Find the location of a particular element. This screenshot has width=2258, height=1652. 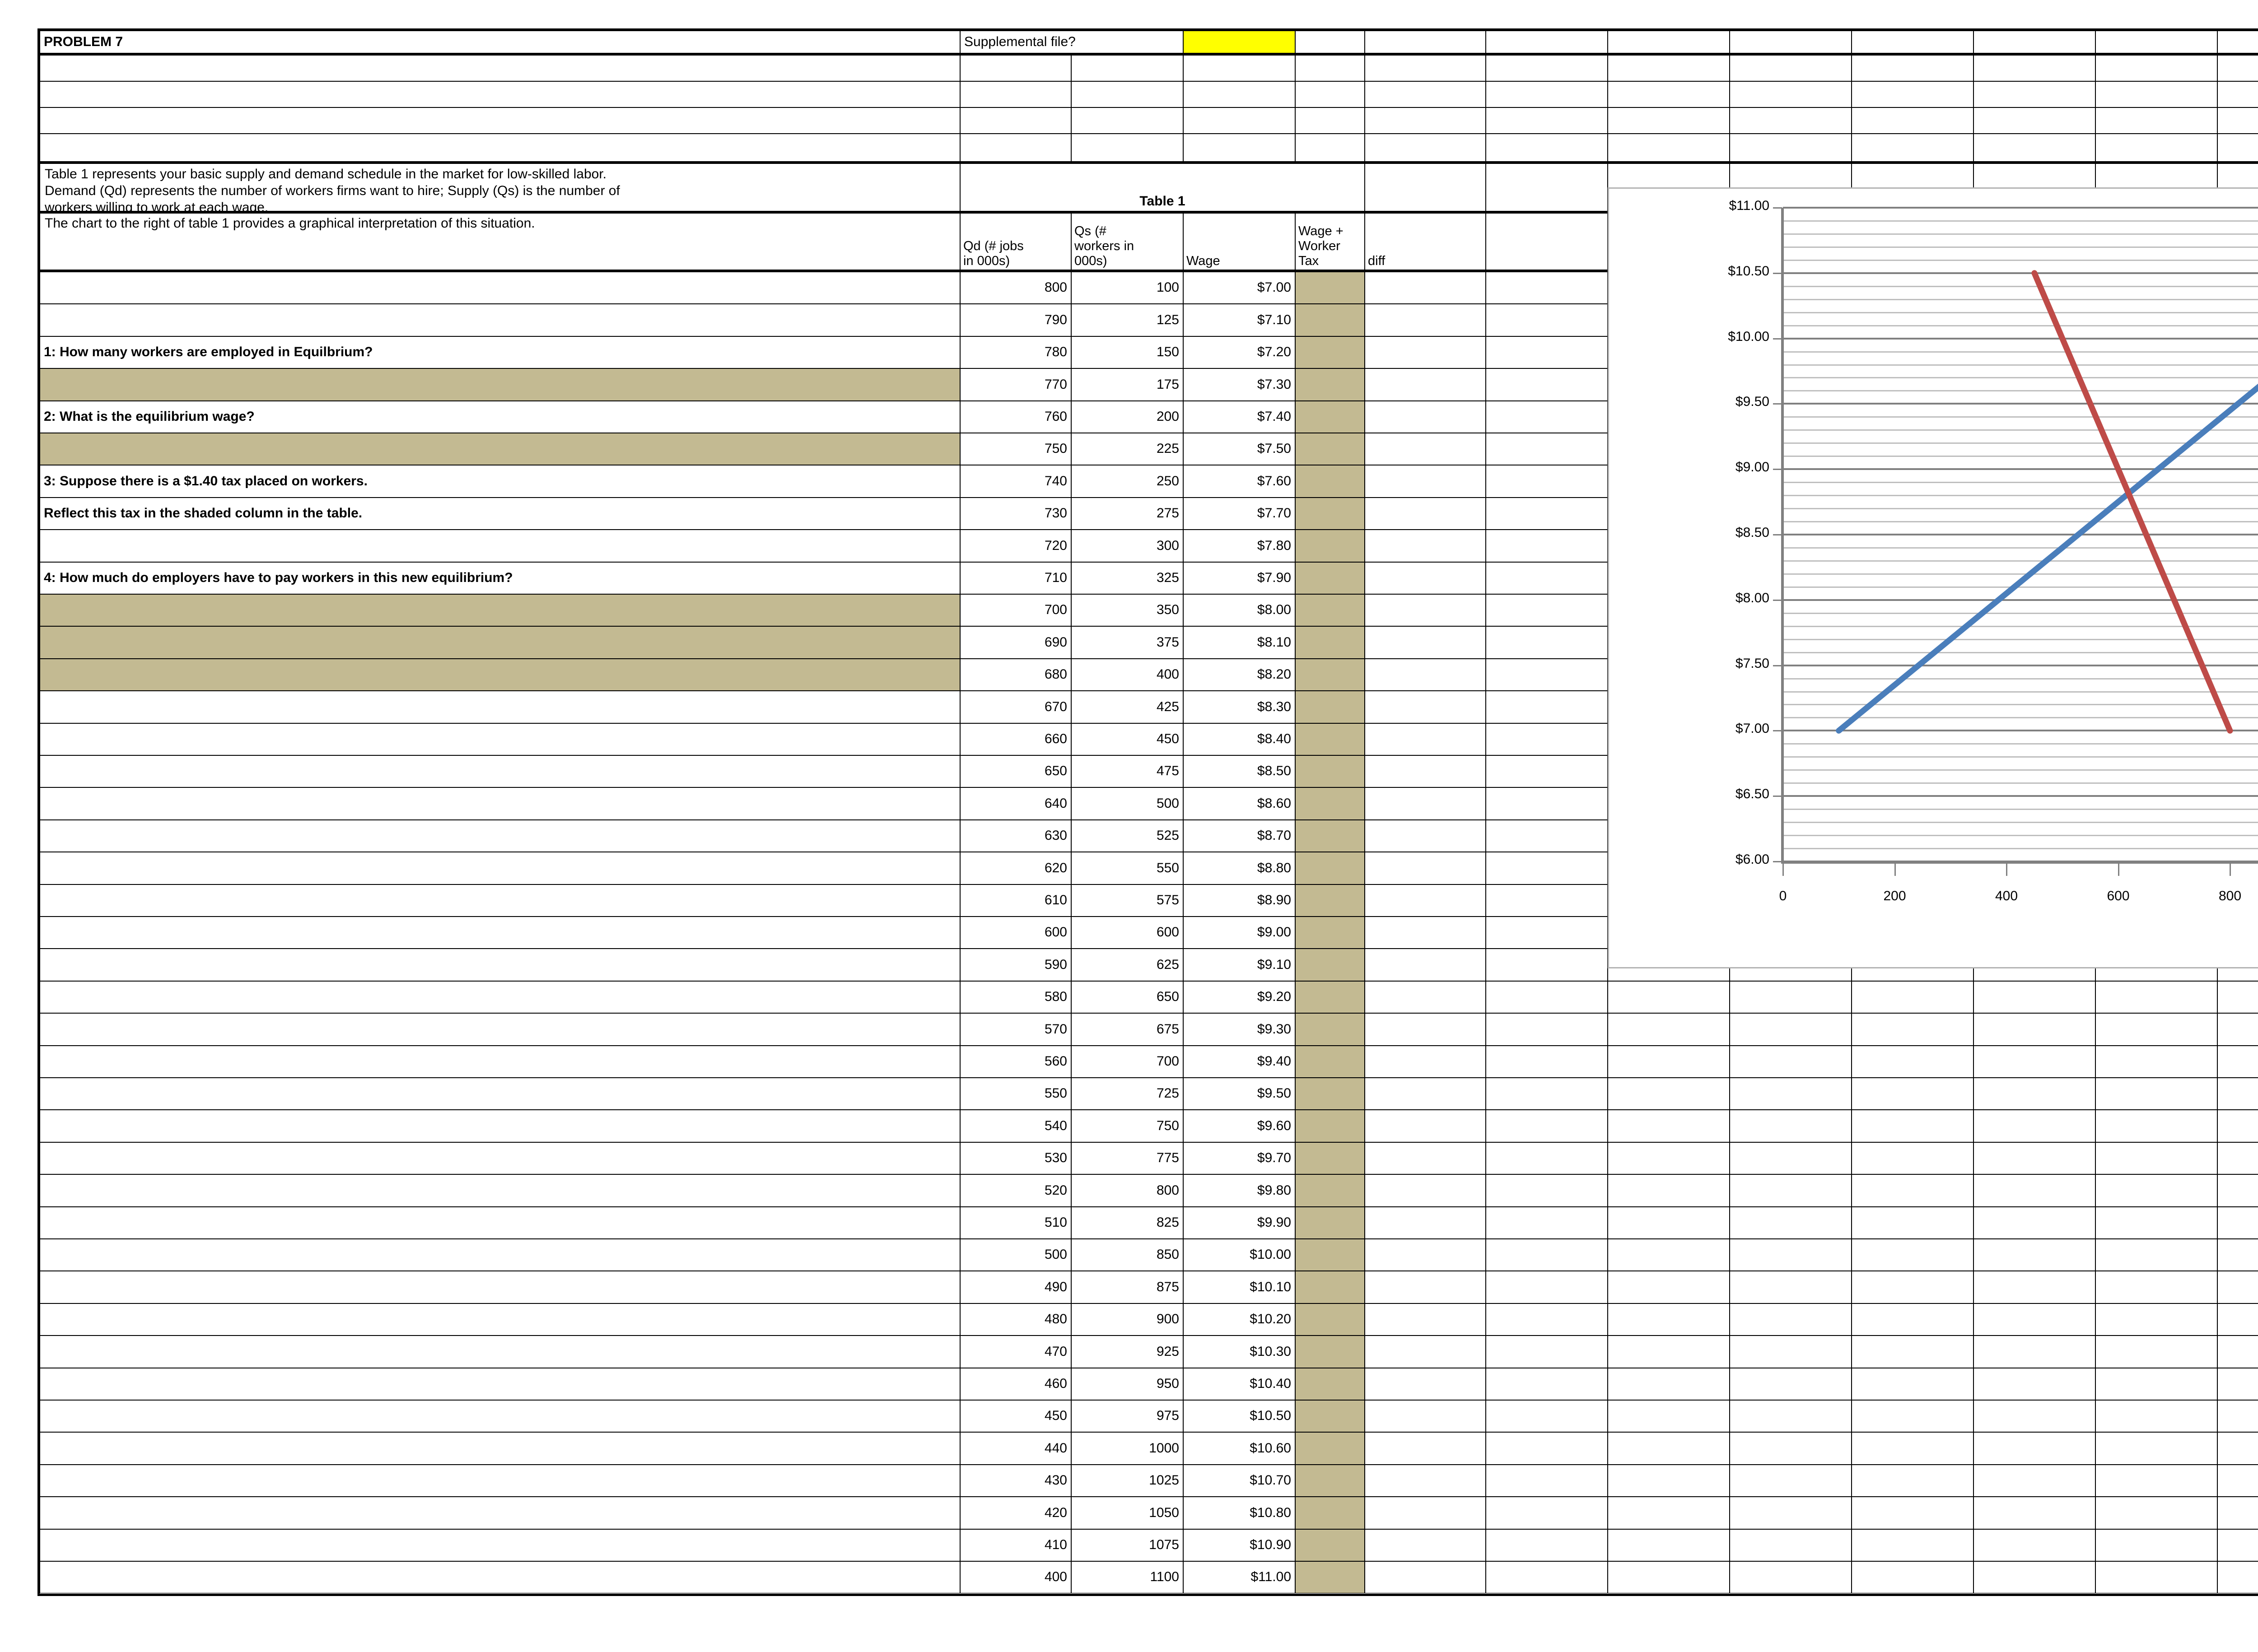

table-cell-qs: 225 is located at coordinates (1127, 449).